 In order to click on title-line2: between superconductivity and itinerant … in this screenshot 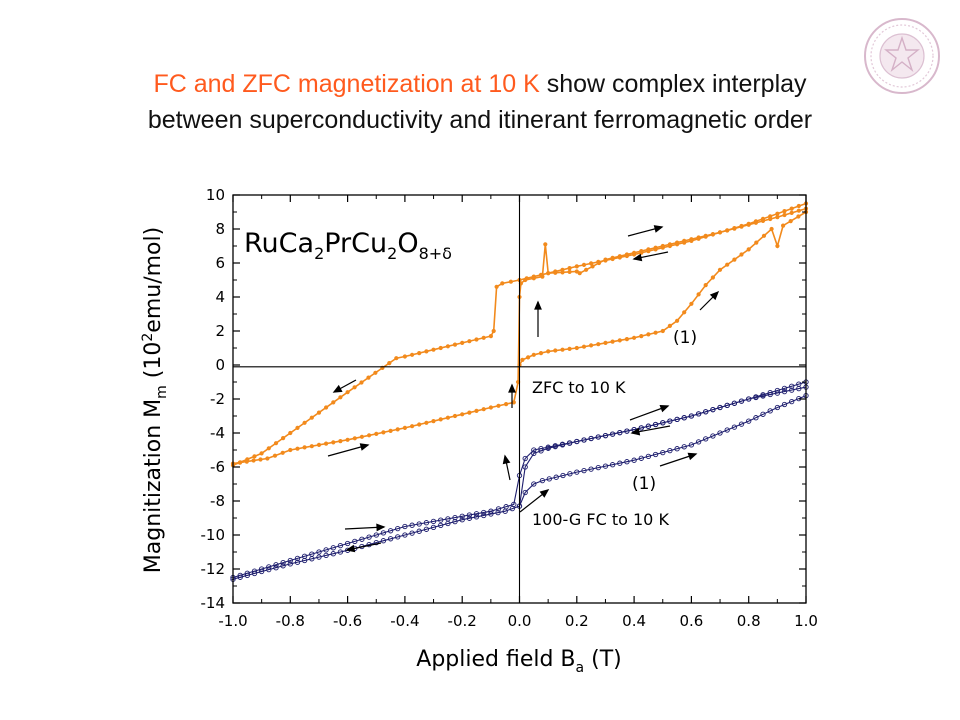, I will do `click(480, 120)`.